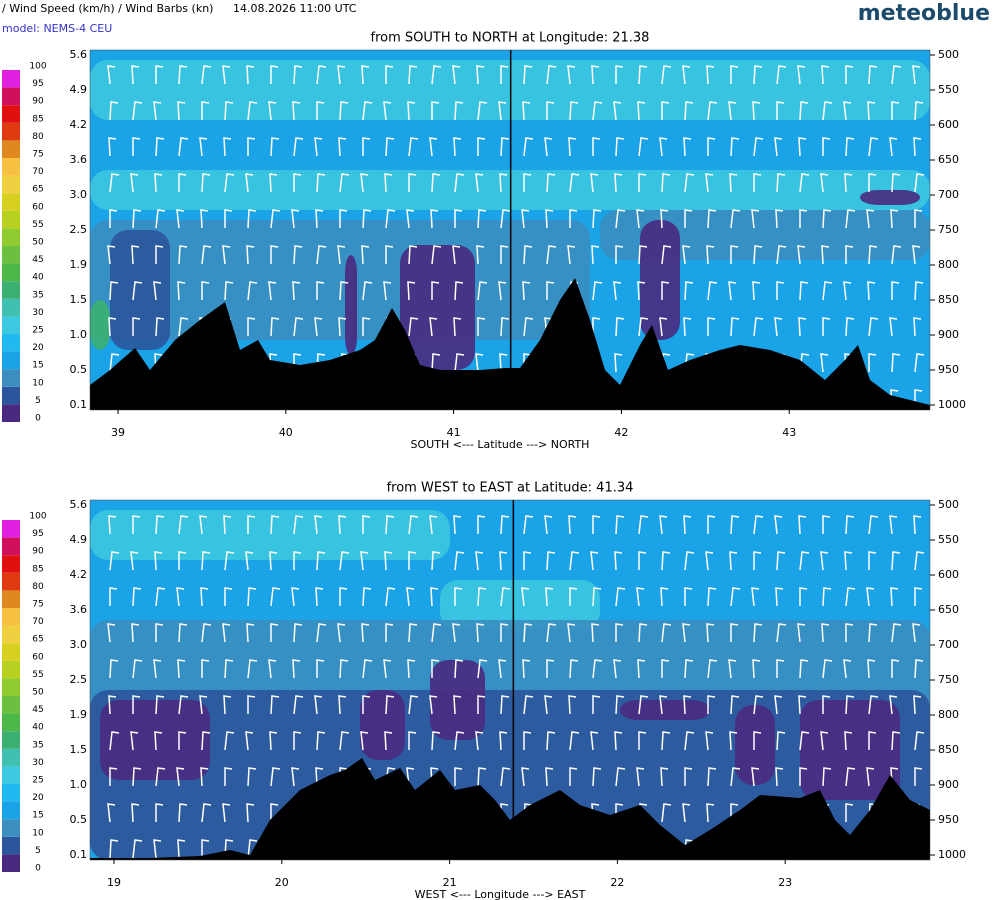 This screenshot has height=900, width=1000. Describe the element at coordinates (500, 894) in the screenshot. I see `x-axis-title: WEST <--- Longitude ---> EAST` at that location.